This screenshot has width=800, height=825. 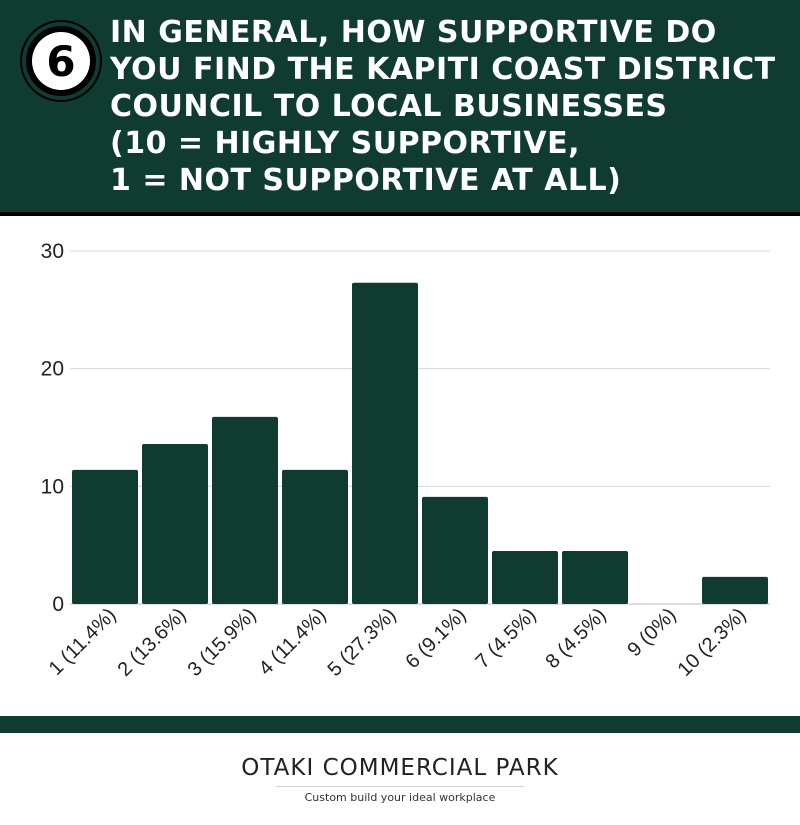 I want to click on x-tick-label: 3 (15.9%), so click(x=222, y=642).